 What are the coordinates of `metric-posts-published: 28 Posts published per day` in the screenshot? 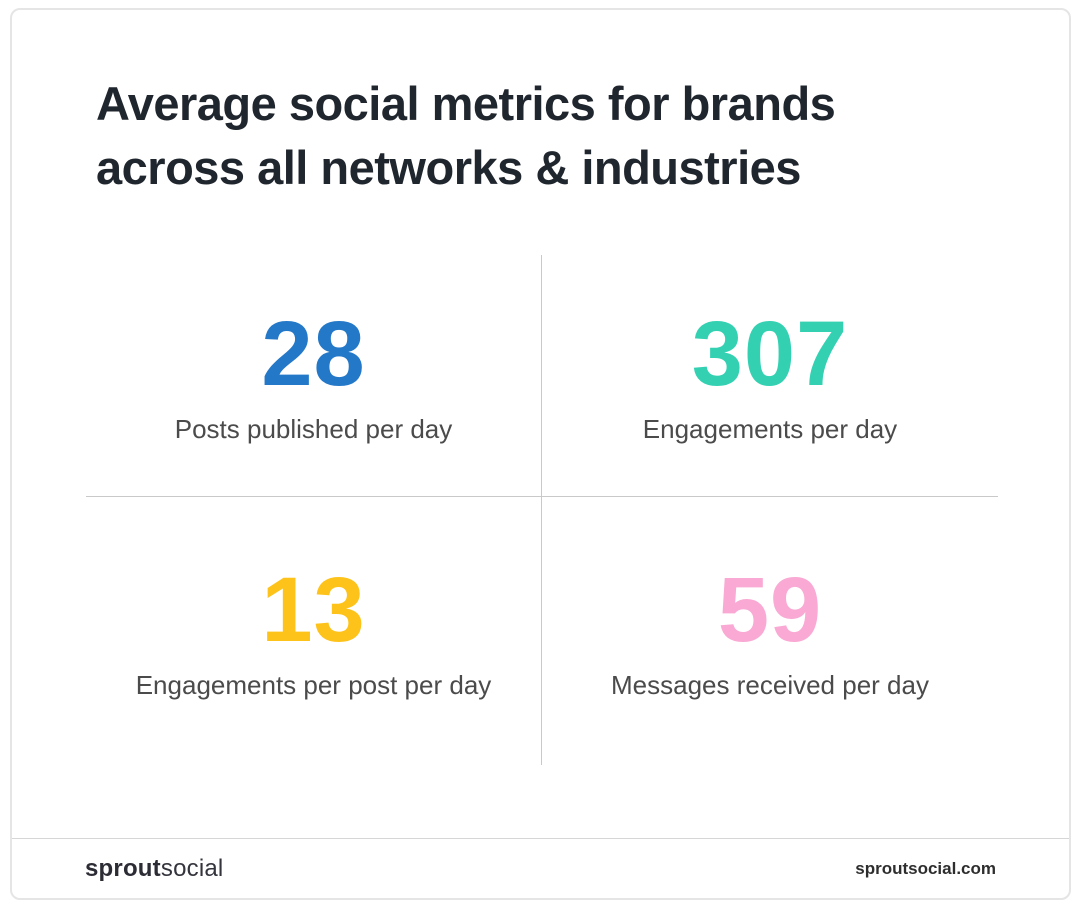 It's located at (314, 376).